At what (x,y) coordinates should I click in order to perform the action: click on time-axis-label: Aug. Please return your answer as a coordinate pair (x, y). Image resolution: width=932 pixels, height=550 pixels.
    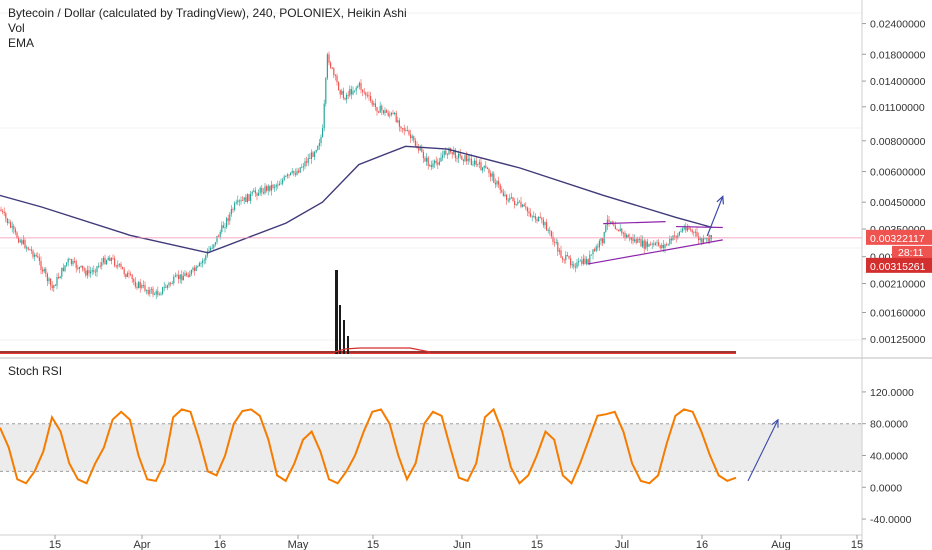
    Looking at the image, I should click on (781, 544).